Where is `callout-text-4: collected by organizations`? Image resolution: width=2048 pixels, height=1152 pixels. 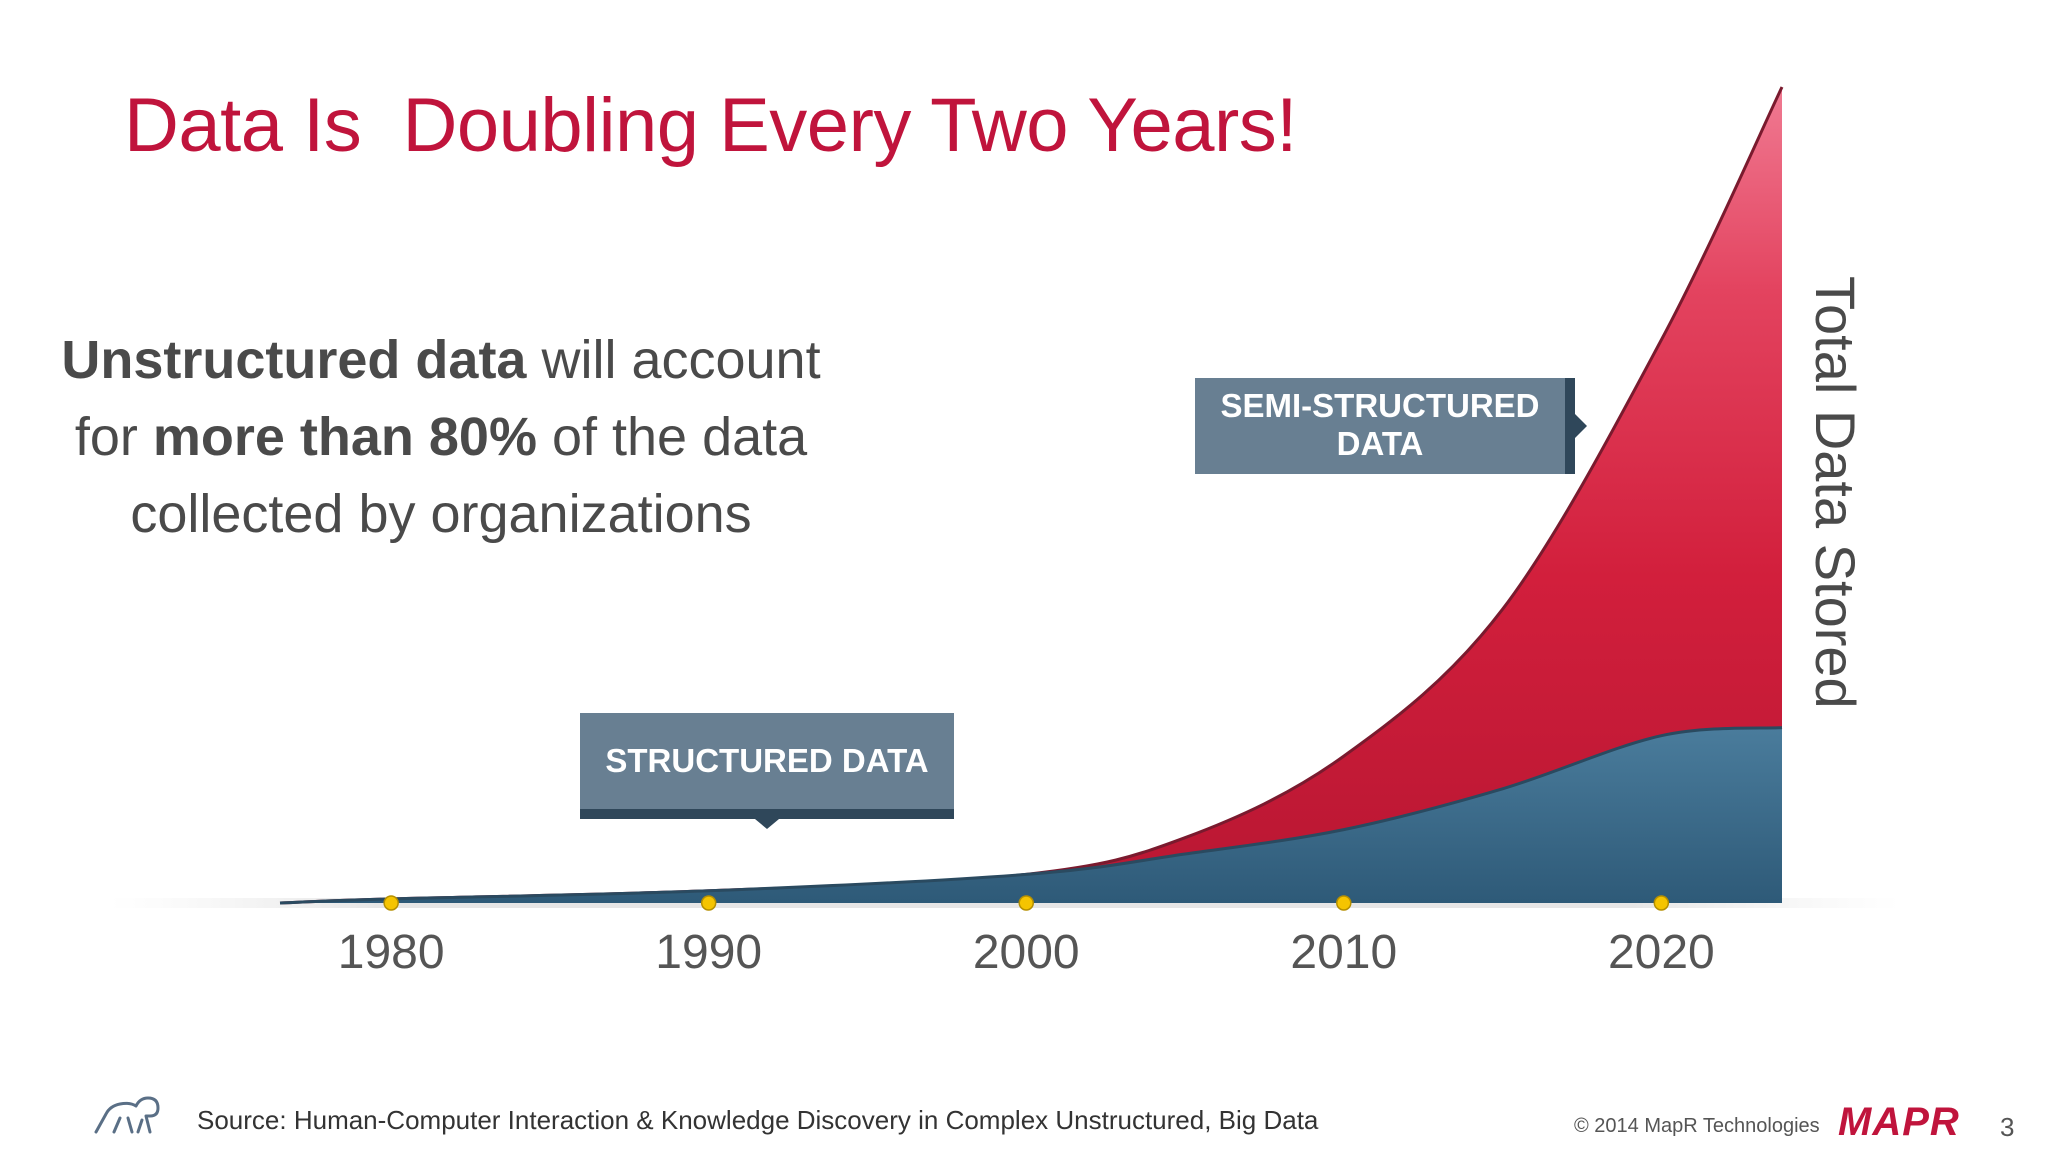 callout-text-4: collected by organizations is located at coordinates (441, 514).